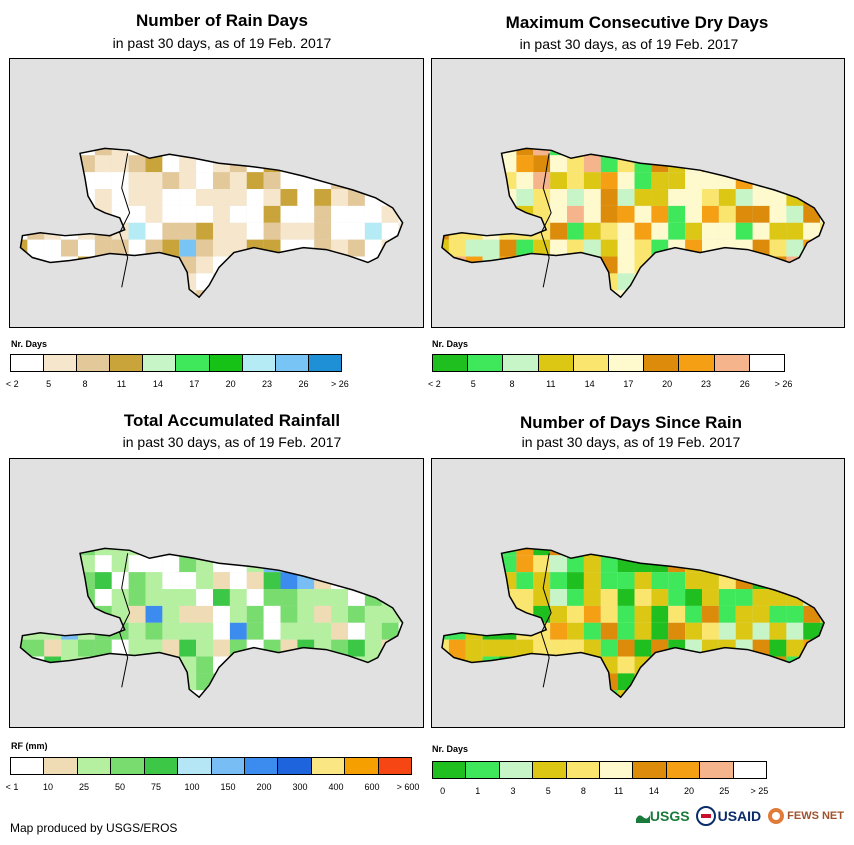 This screenshot has width=854, height=845. I want to click on panel-1-title: Number of Rain Days, so click(222, 20).